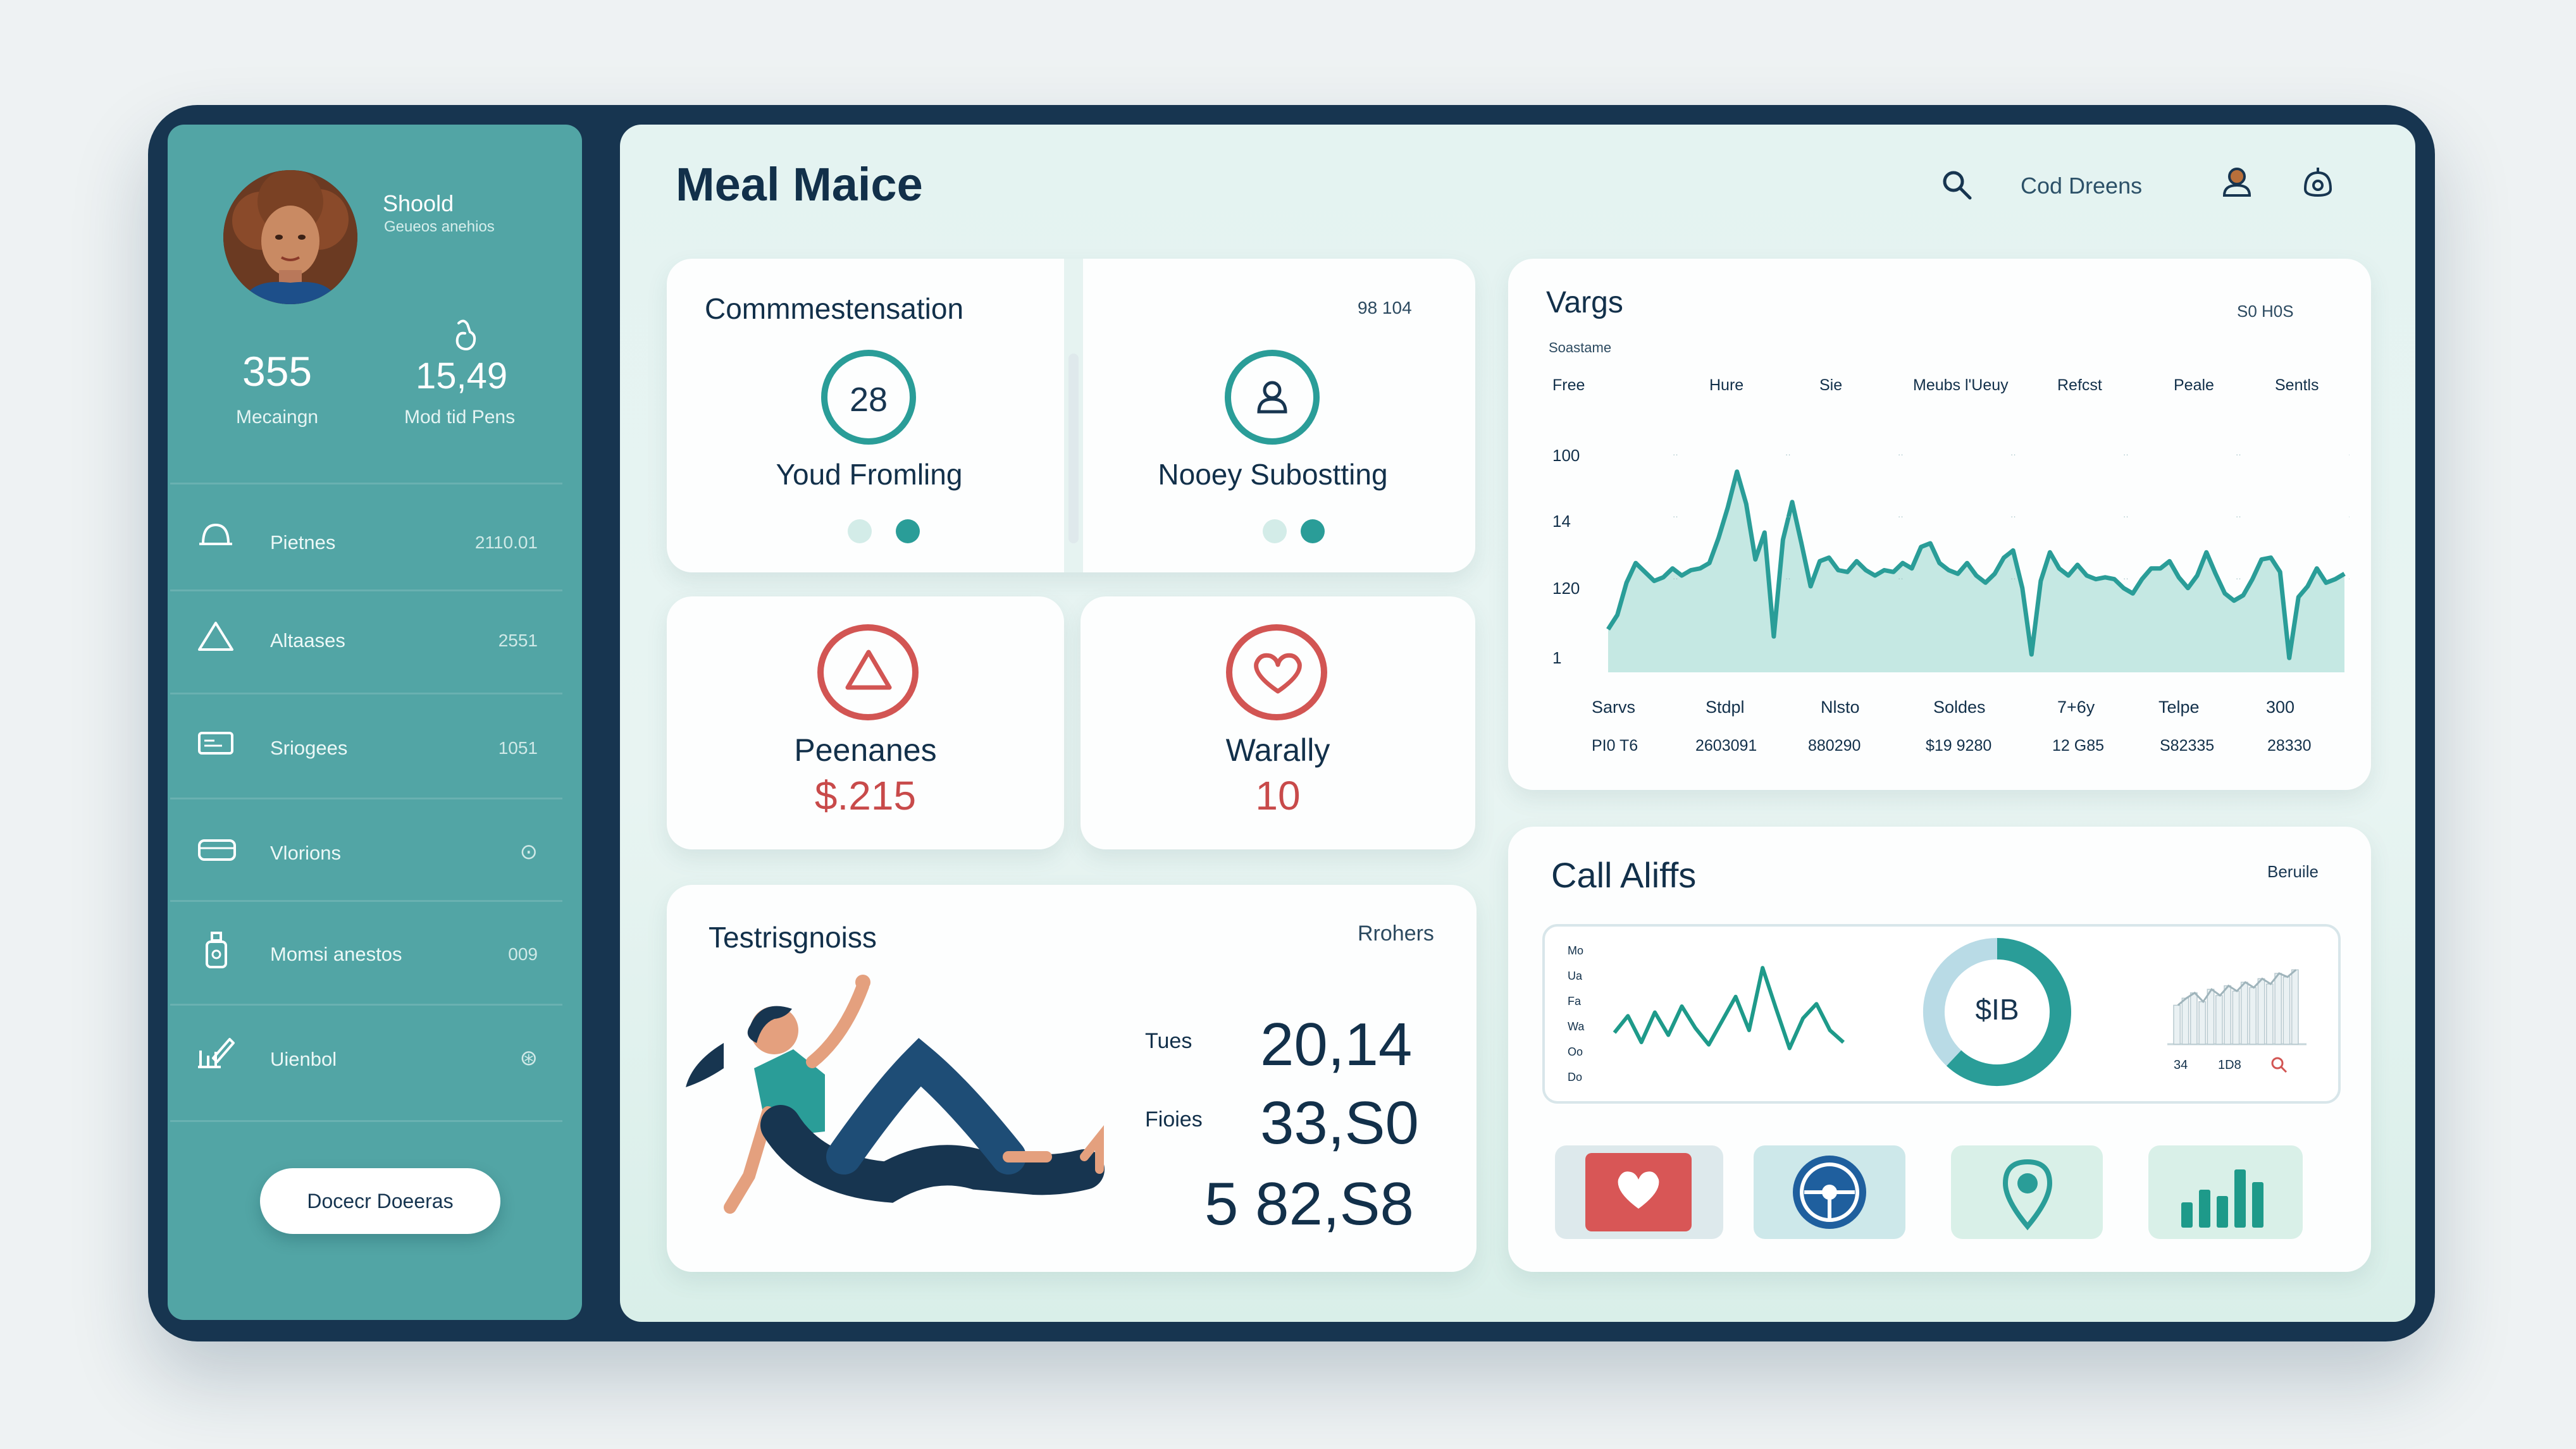 The width and height of the screenshot is (2576, 1449). Describe the element at coordinates (375, 745) in the screenshot. I see `sidebar-item-sriogees: Sriogees 1051` at that location.